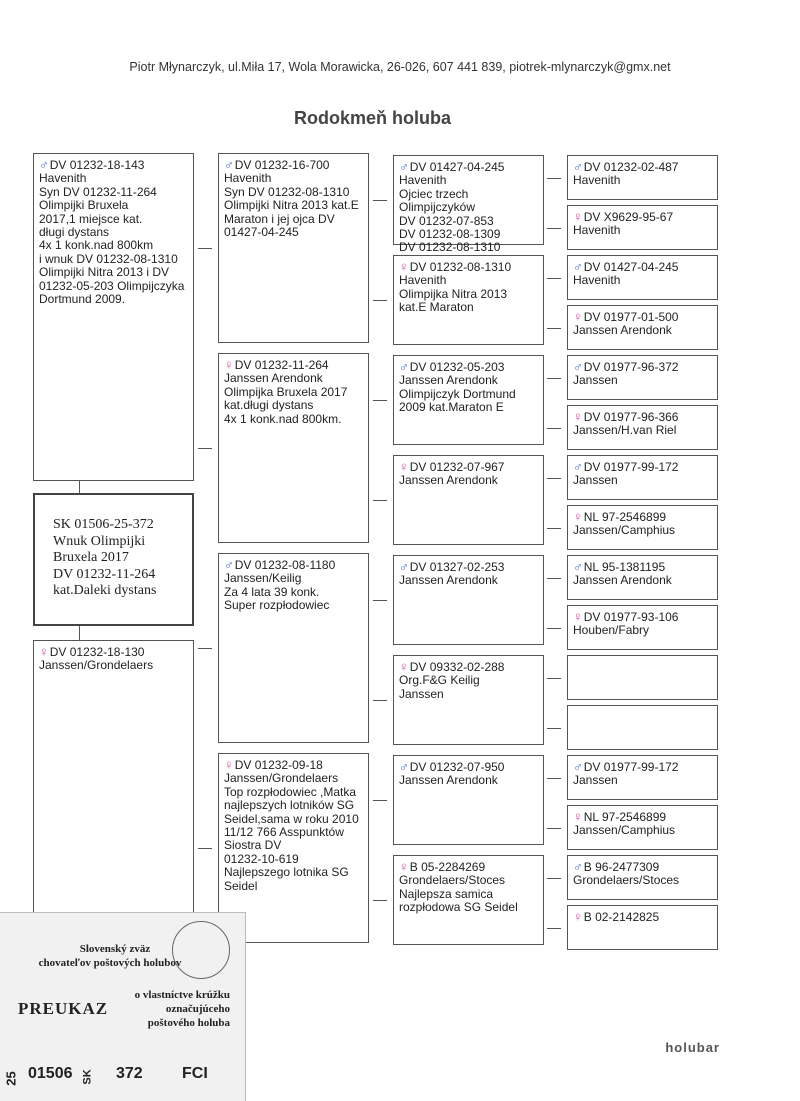  What do you see at coordinates (272, 591) in the screenshot?
I see `pedigree-text: Za 4 lata 39 konk.` at bounding box center [272, 591].